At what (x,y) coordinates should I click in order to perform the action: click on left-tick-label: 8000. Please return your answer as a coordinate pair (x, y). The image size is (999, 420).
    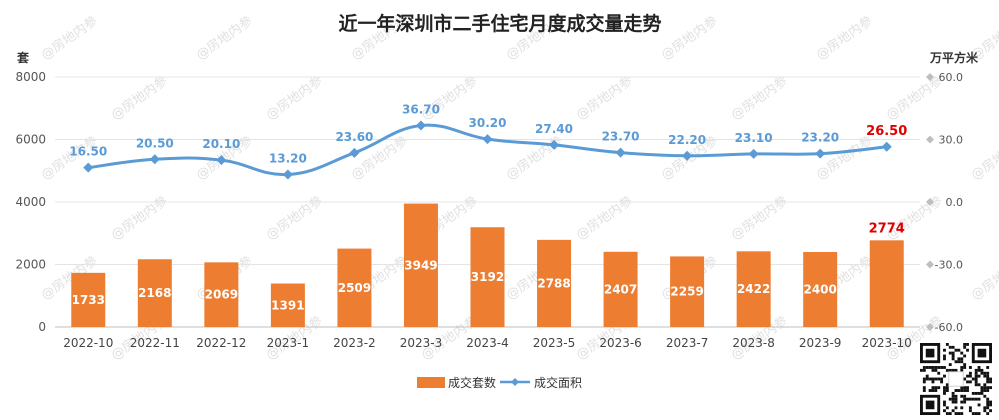
    Looking at the image, I should click on (30, 77).